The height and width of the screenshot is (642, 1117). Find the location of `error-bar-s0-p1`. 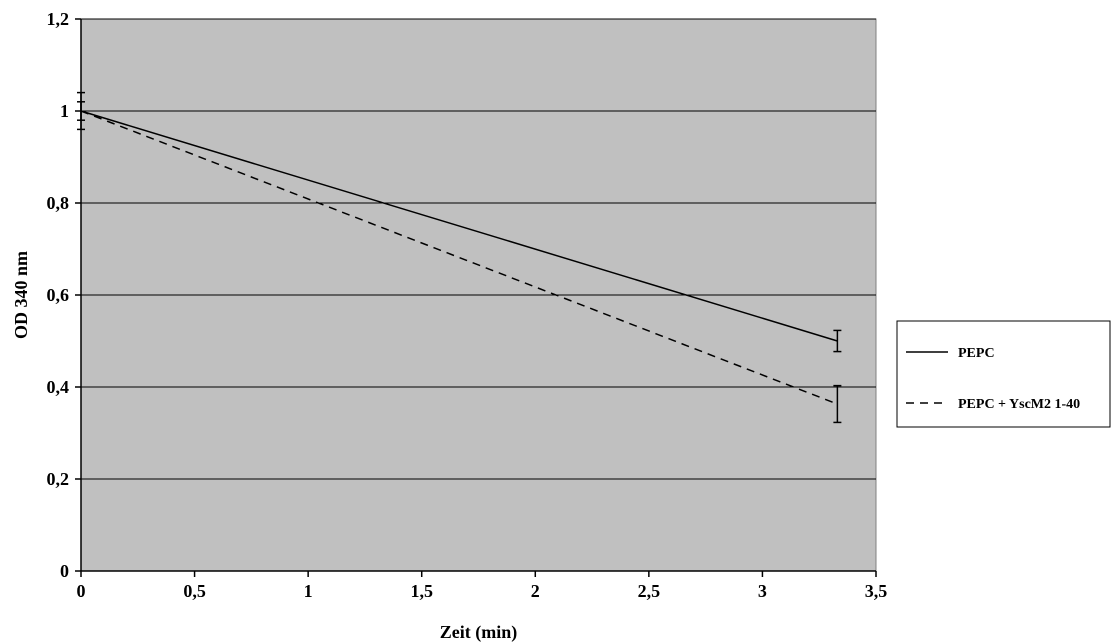

error-bar-s0-p1 is located at coordinates (837, 341).